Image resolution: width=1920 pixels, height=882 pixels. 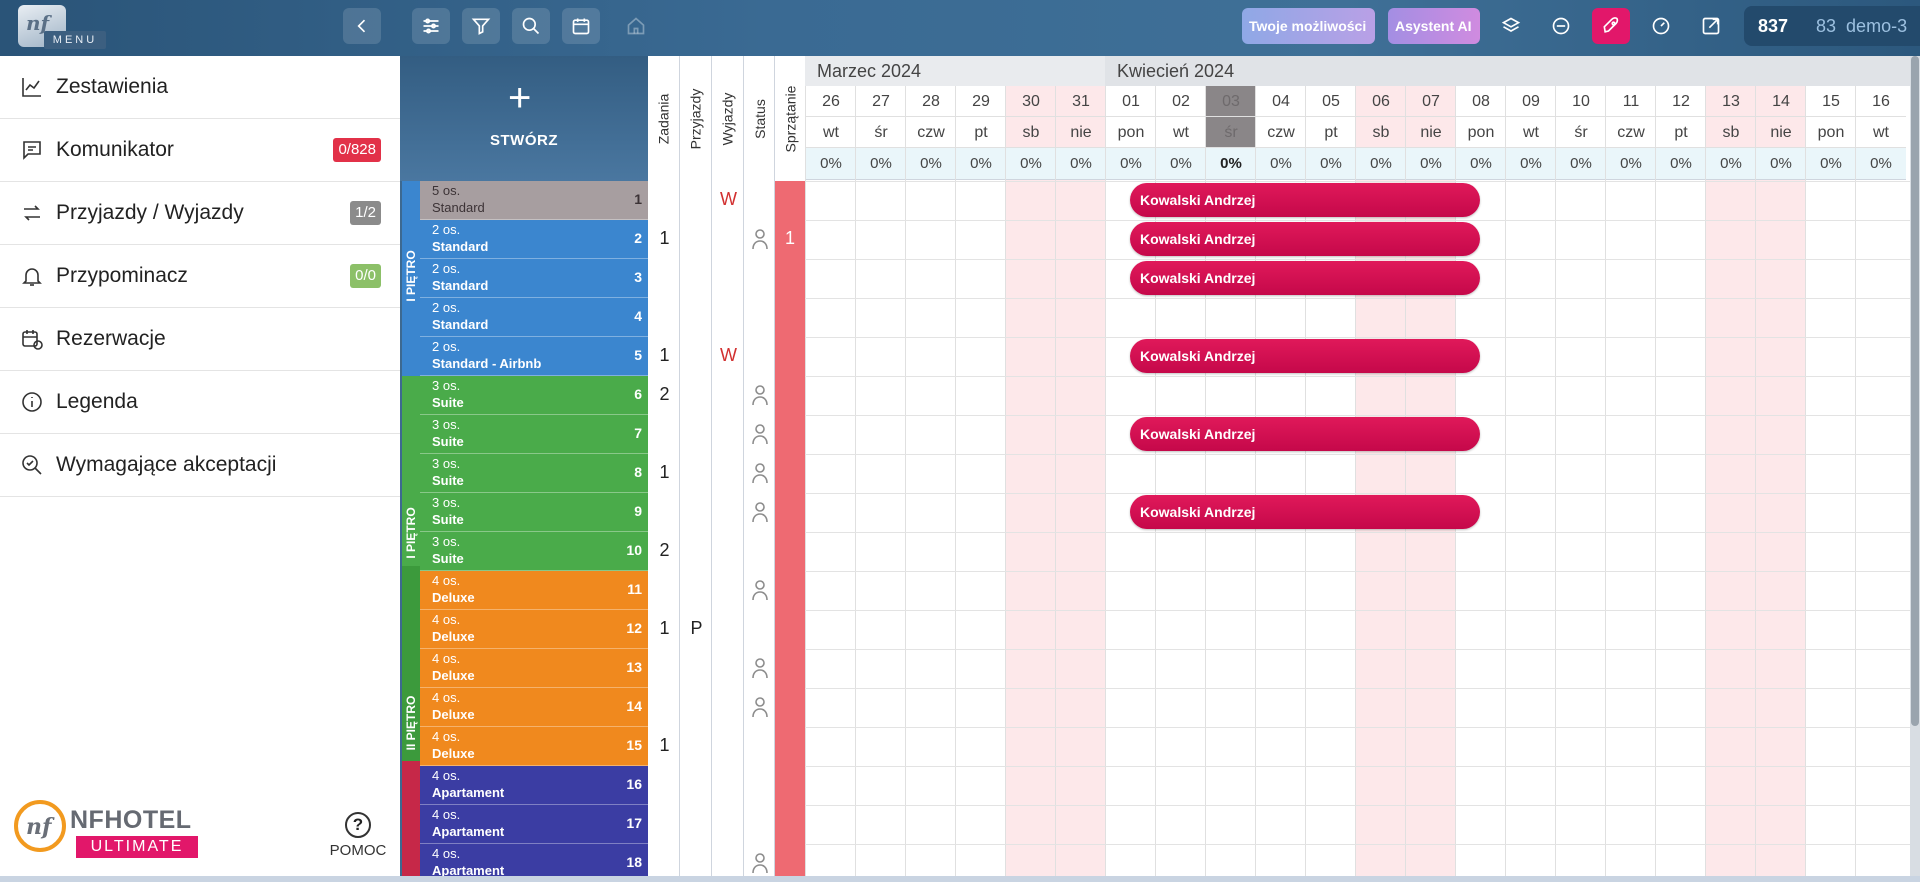 What do you see at coordinates (1280, 484) in the screenshot?
I see `day-column: 04 czw 0%` at bounding box center [1280, 484].